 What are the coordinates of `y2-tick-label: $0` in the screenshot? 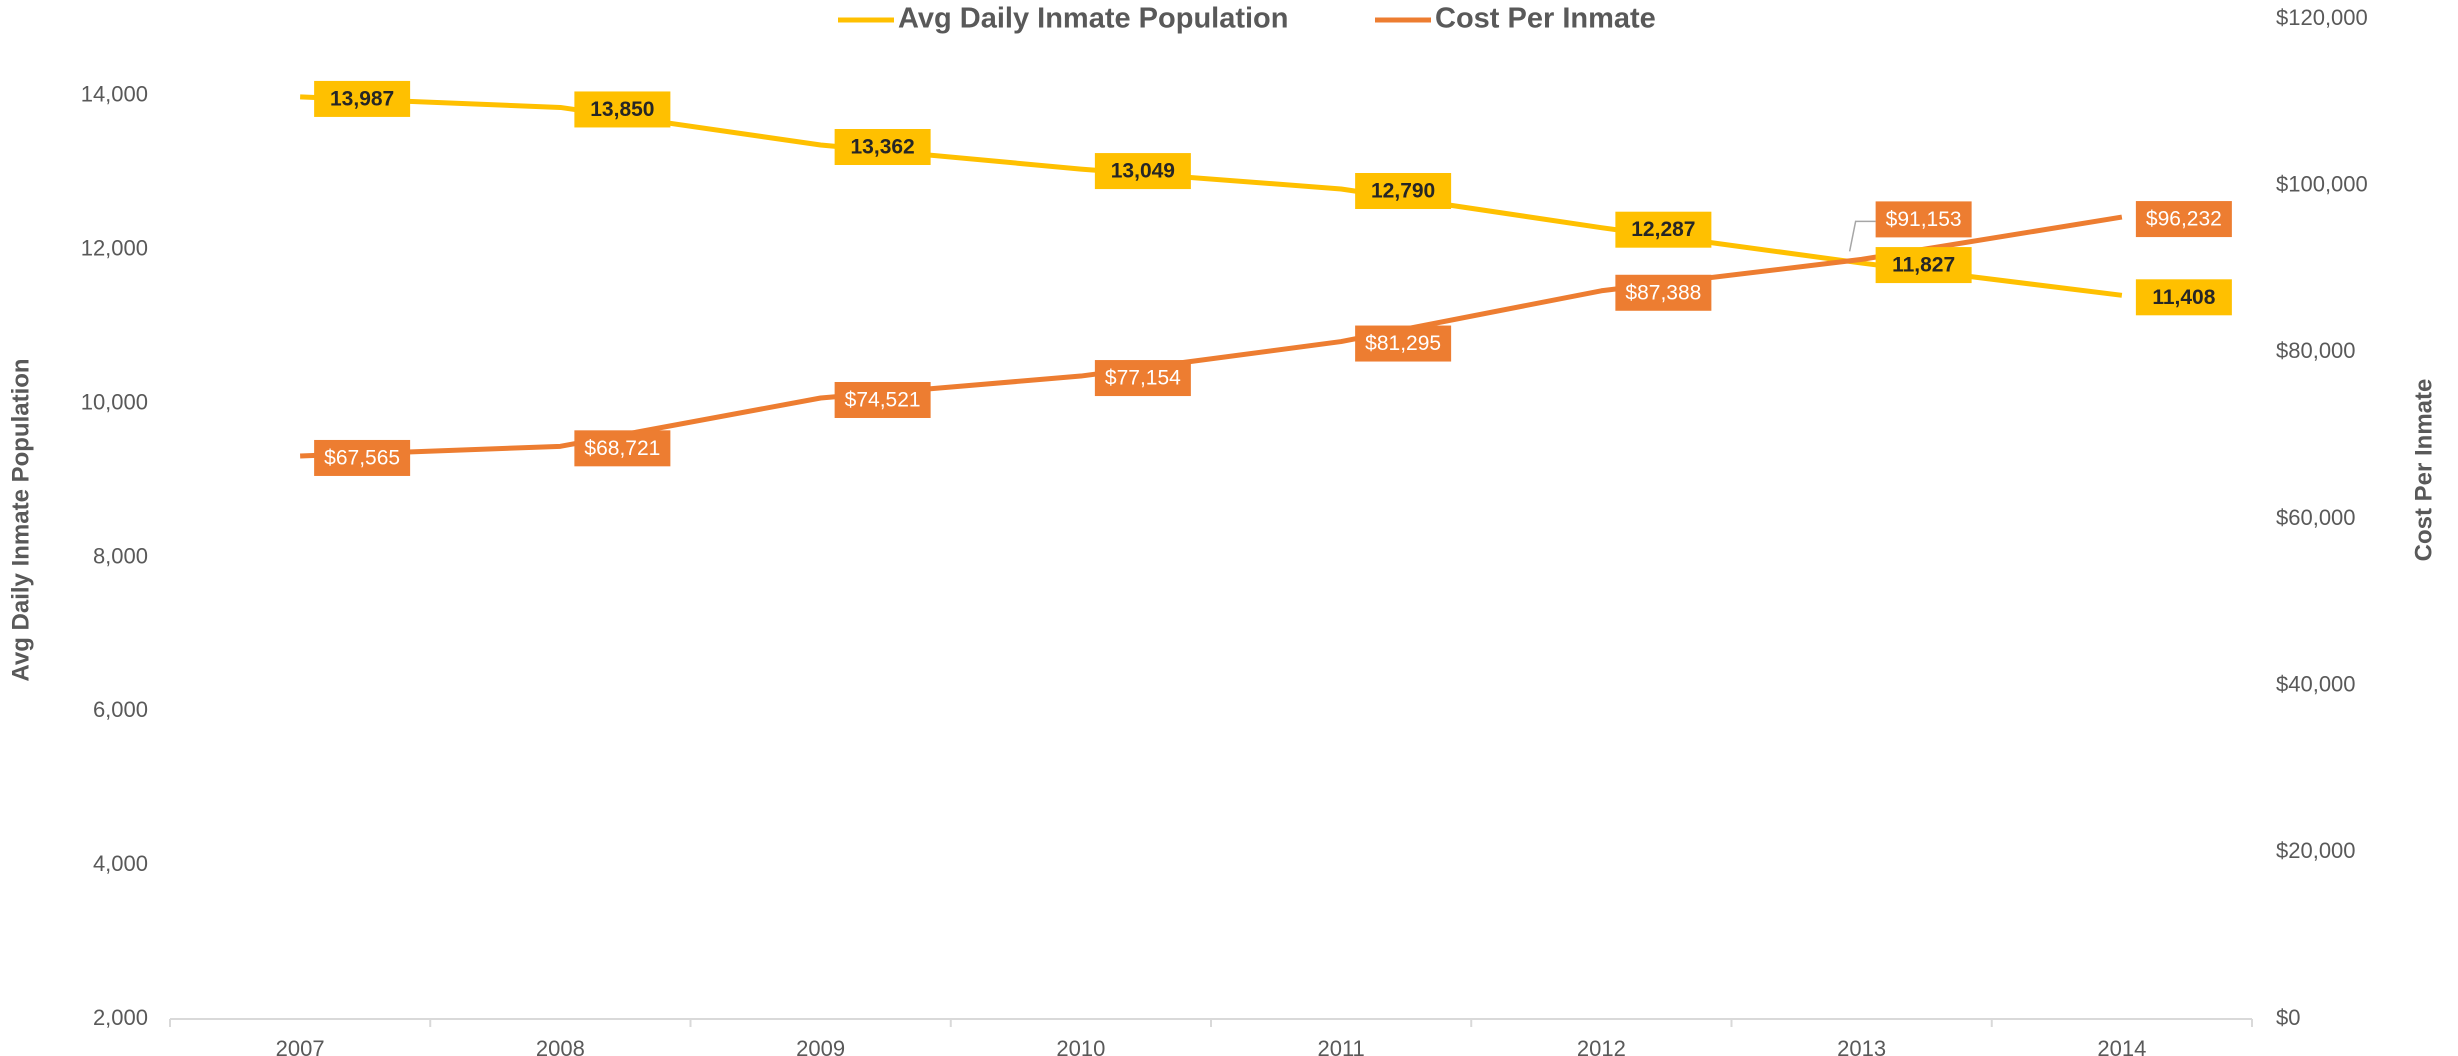 It's located at (2288, 1017).